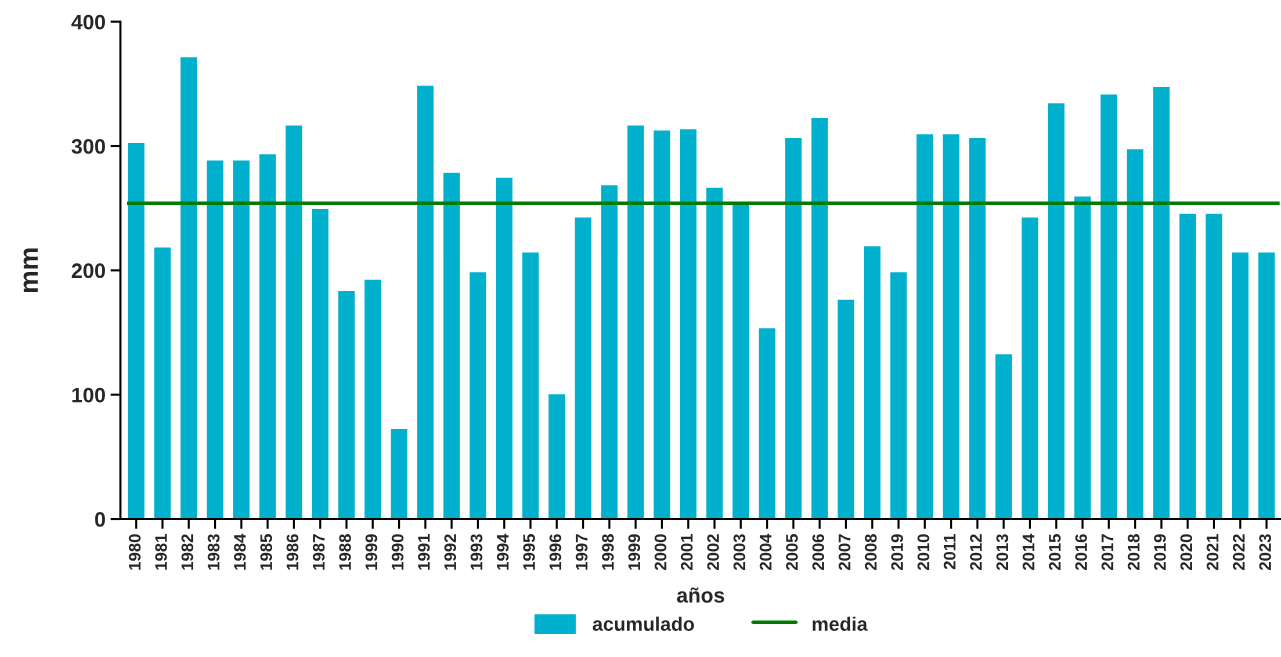 This screenshot has width=1281, height=657. Describe the element at coordinates (1028, 552) in the screenshot. I see `x-tick-label: 2014` at that location.